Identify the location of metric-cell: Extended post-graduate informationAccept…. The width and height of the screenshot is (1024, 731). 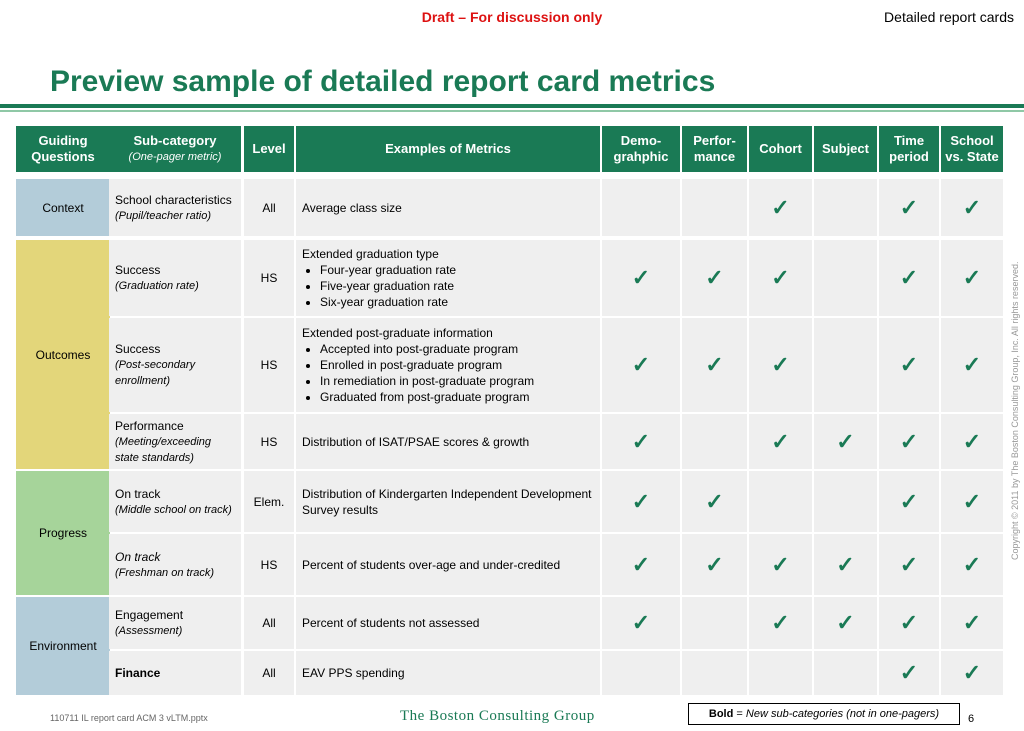
(448, 365).